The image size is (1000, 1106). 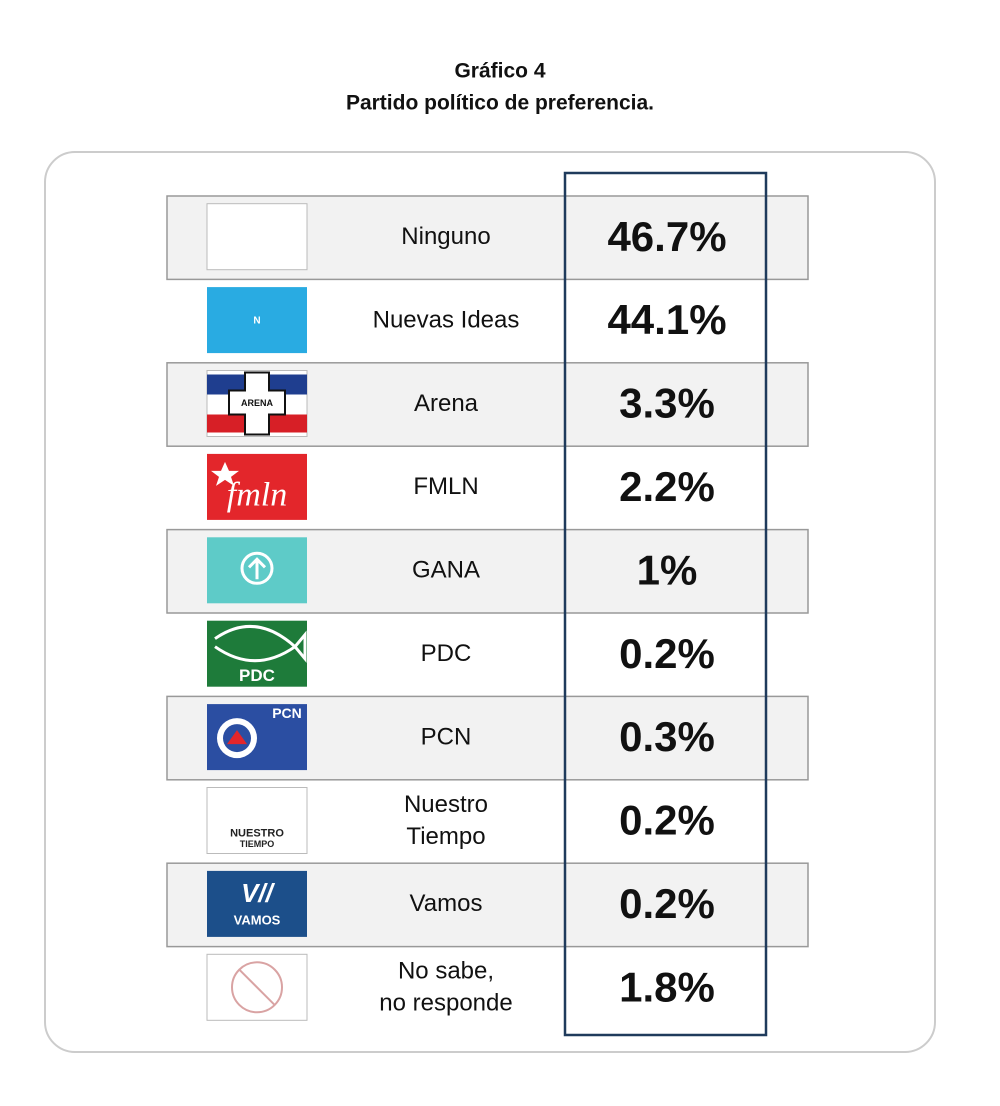 What do you see at coordinates (257, 833) in the screenshot?
I see `logo-text: NUESTRO` at bounding box center [257, 833].